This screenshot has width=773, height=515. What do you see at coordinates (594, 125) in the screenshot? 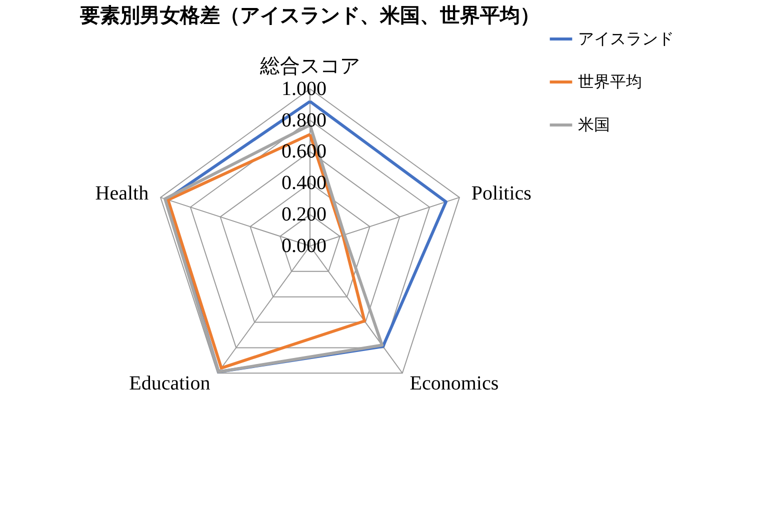
I see `legend-label: 米国` at bounding box center [594, 125].